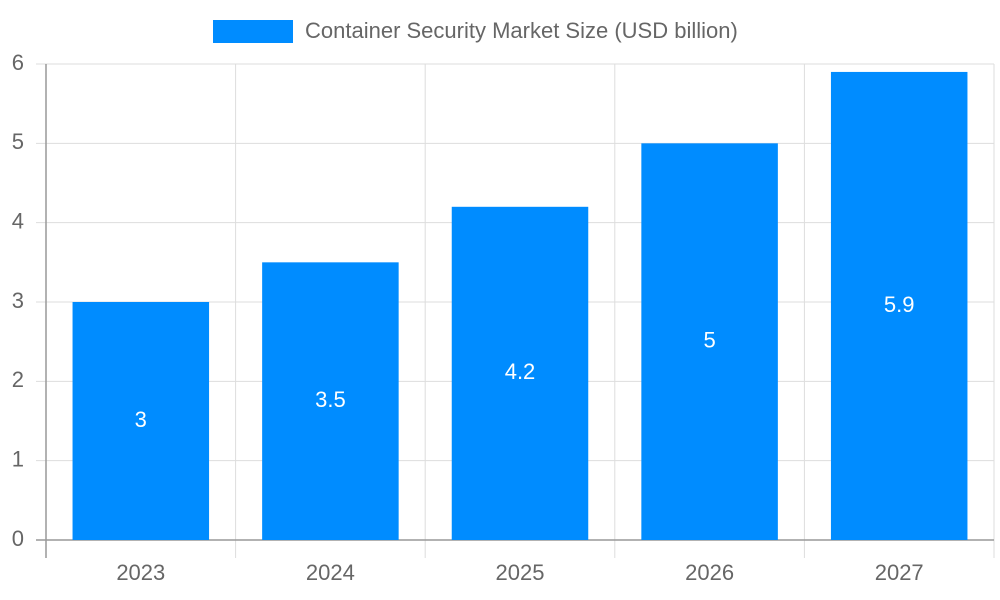 This screenshot has height=600, width=1000. I want to click on value-label: 5.9, so click(899, 304).